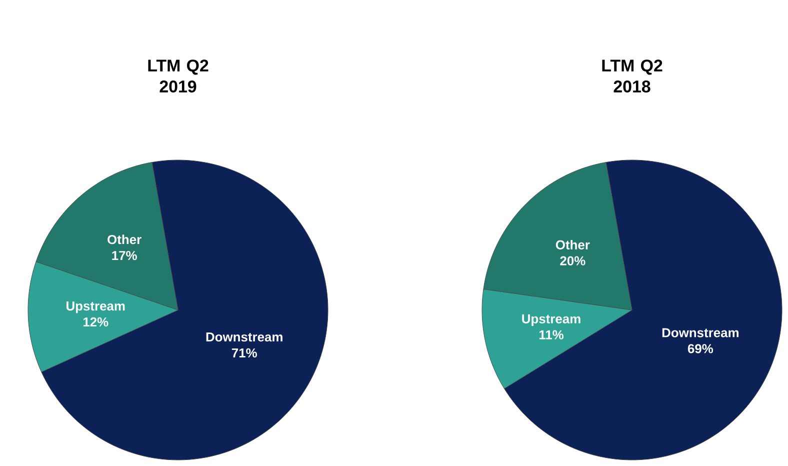 This screenshot has height=466, width=788. What do you see at coordinates (701, 349) in the screenshot?
I see `data-label: 69%` at bounding box center [701, 349].